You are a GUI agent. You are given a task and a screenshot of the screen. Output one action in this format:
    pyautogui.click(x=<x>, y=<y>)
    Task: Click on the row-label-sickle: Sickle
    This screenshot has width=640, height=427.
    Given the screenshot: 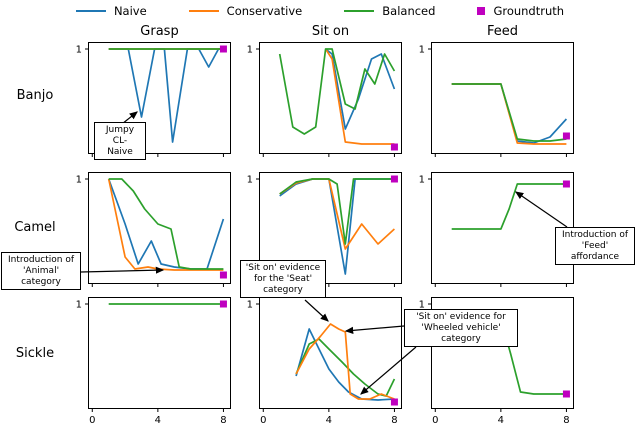 What is the action you would take?
    pyautogui.click(x=35, y=353)
    